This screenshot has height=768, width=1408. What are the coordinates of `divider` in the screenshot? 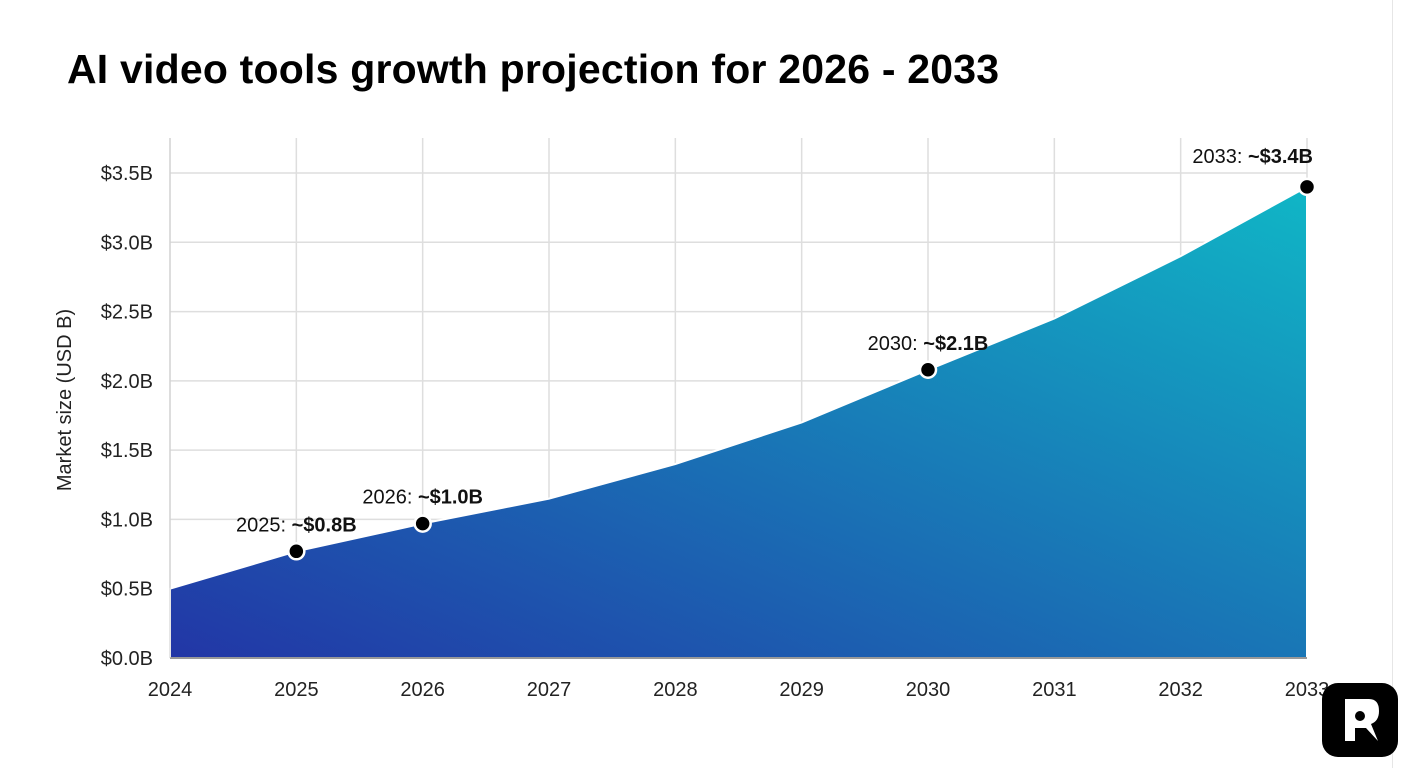 It's located at (1392, 384).